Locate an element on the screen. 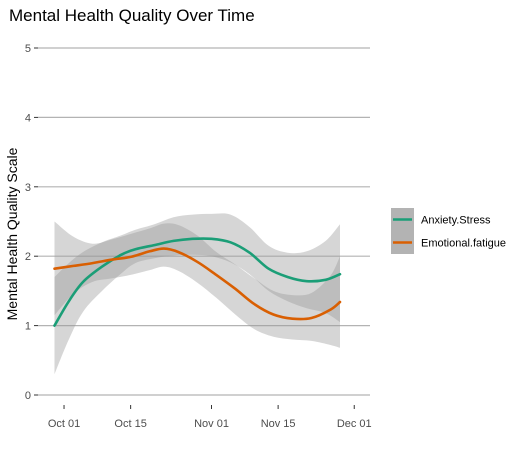 The image size is (527, 454). legend-label-0: Anxiety.Stress is located at coordinates (456, 221).